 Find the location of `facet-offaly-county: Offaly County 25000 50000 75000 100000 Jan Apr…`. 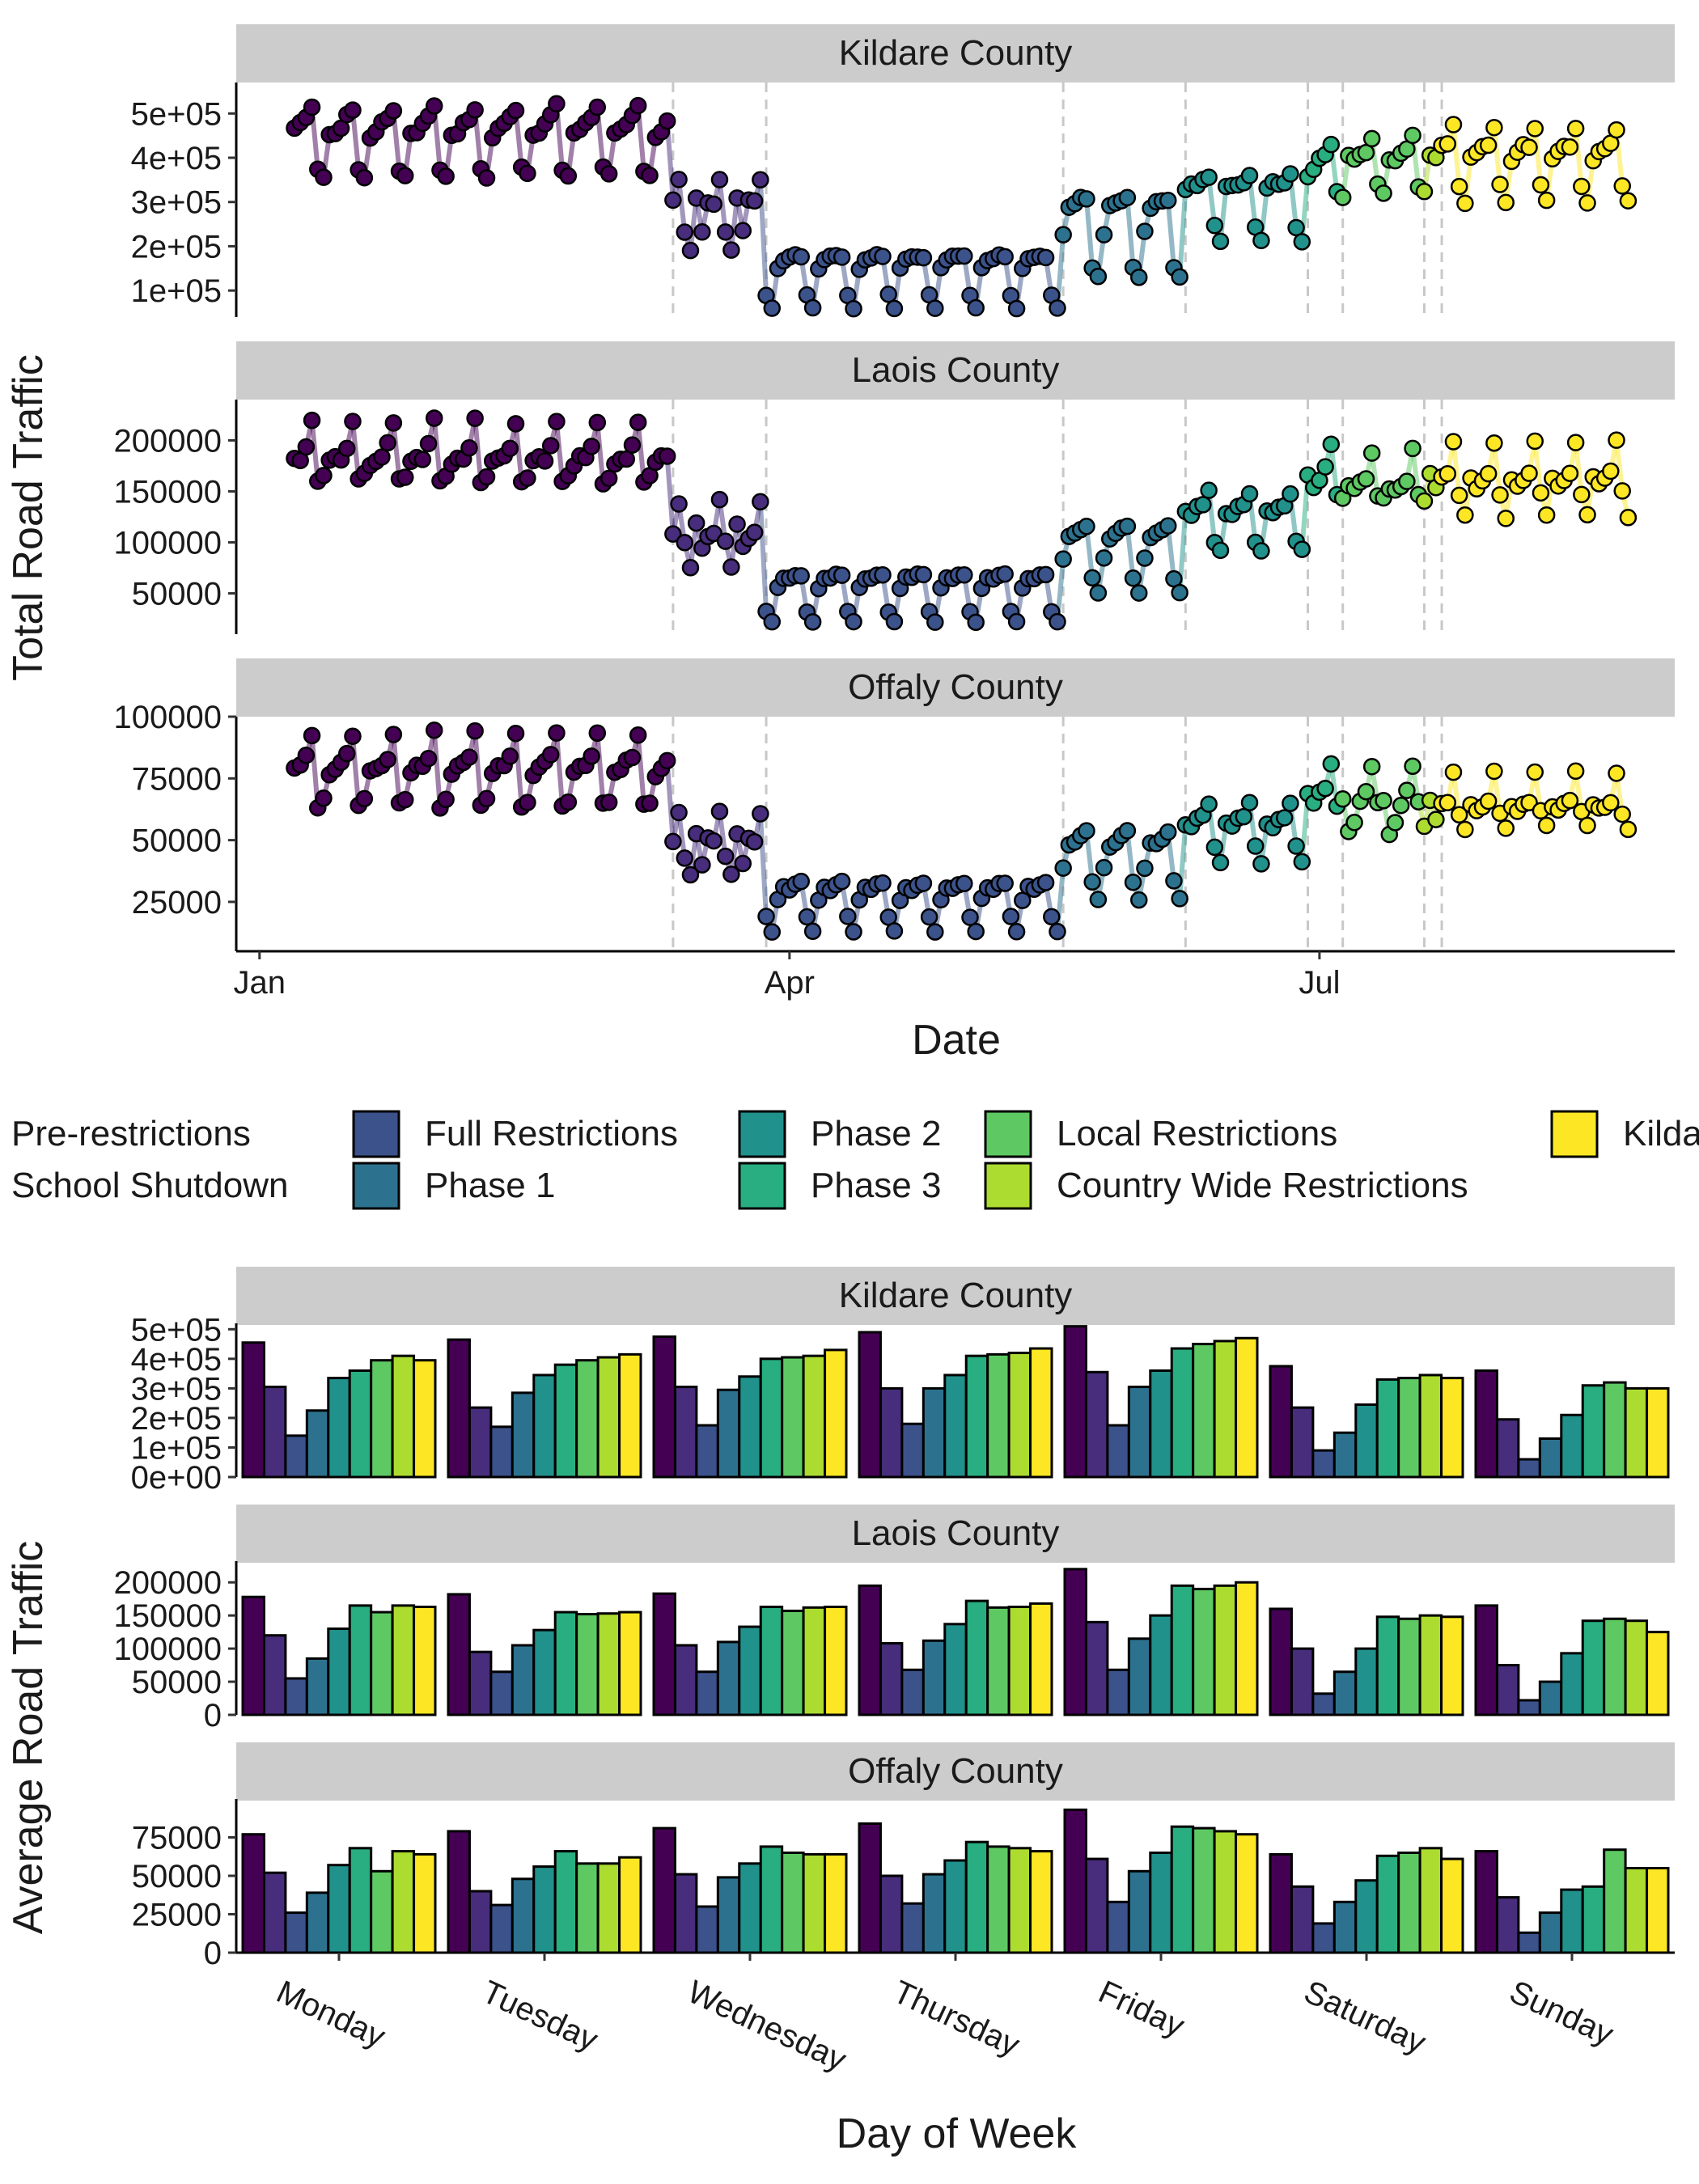

facet-offaly-county: Offaly County 25000 50000 75000 100000 Jan Apr… is located at coordinates (894, 829).